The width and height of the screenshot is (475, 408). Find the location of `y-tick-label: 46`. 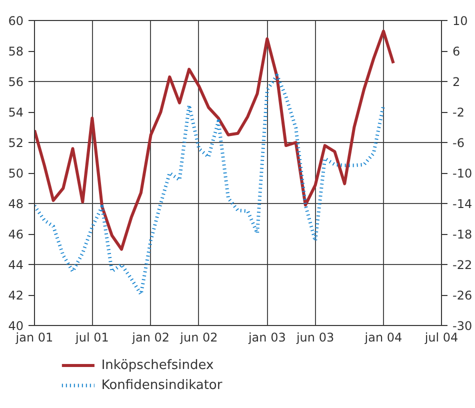

y-tick-label: 46 is located at coordinates (16, 235).